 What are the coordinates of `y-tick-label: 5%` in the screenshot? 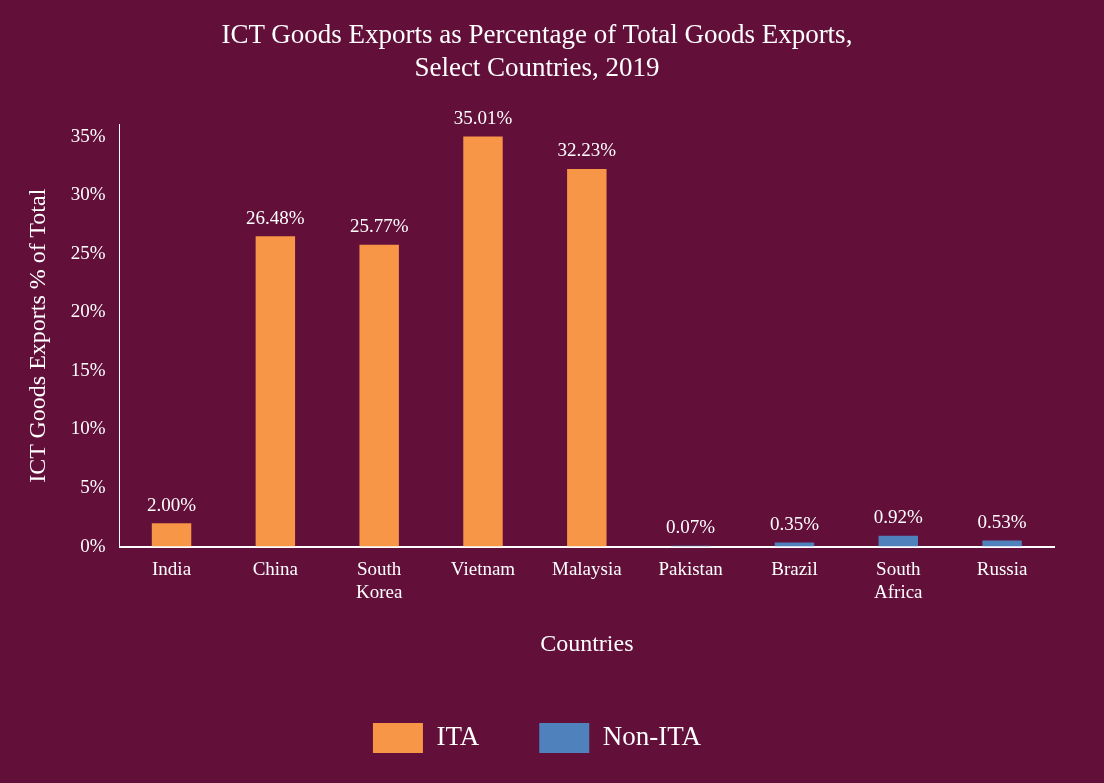 It's located at (93, 486).